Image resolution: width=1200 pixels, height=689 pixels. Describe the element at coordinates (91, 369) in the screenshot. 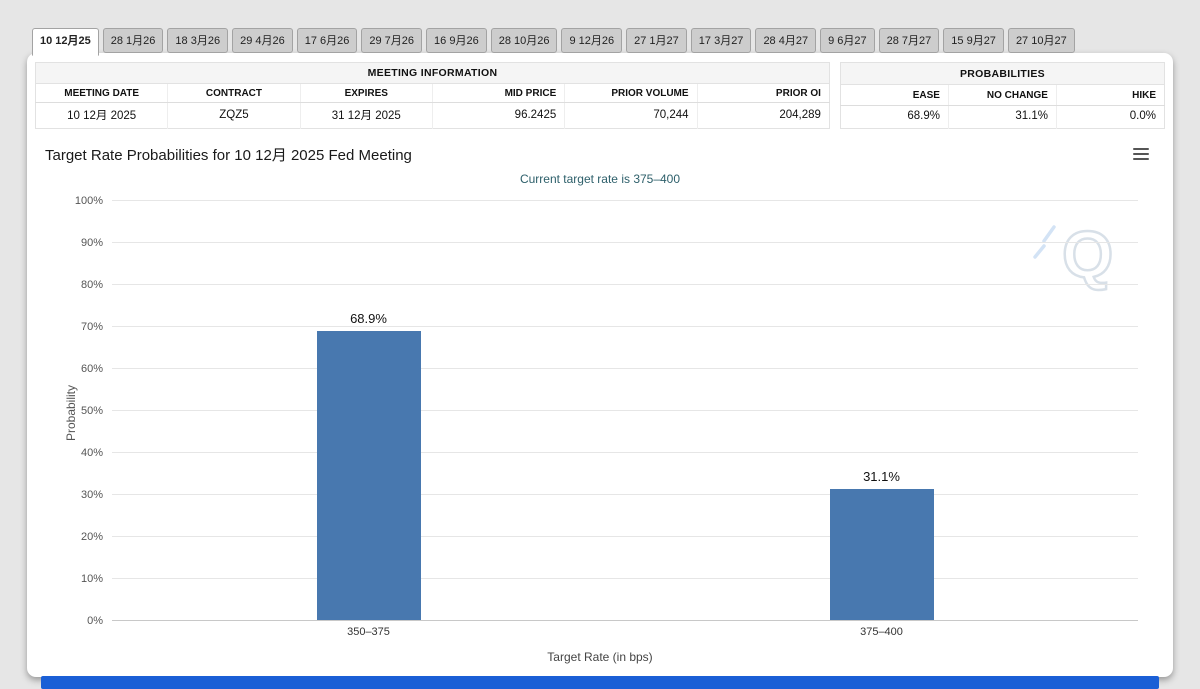

I see `y-tick-label: 60%` at that location.